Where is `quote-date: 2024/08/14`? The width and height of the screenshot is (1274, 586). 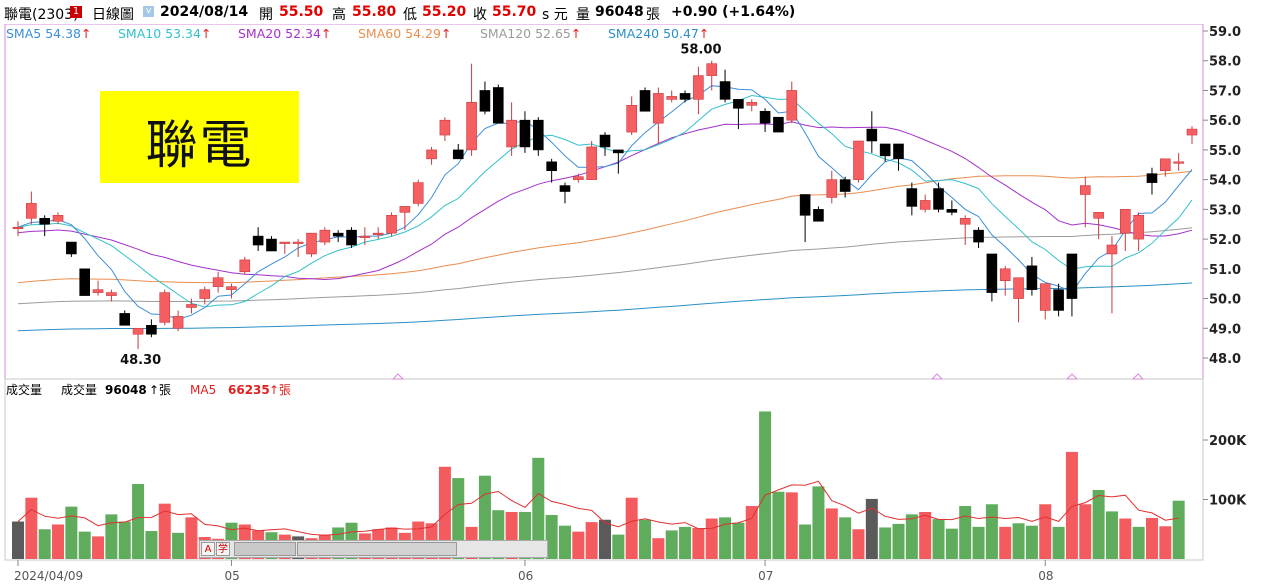 quote-date: 2024/08/14 is located at coordinates (204, 12).